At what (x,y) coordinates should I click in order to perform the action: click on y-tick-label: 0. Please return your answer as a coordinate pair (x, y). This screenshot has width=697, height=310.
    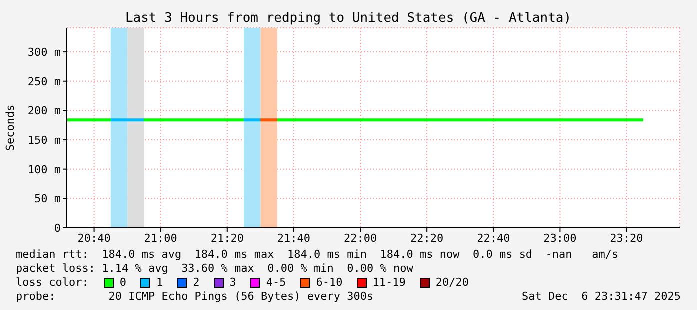
    Looking at the image, I should click on (57, 228).